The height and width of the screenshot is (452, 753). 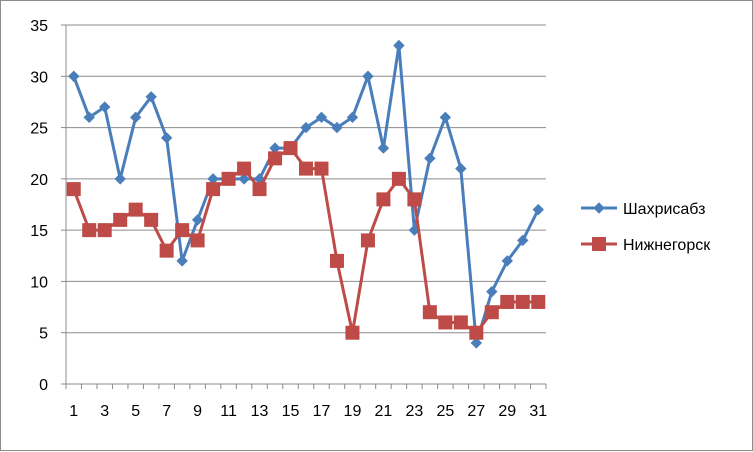 What do you see at coordinates (39, 77) in the screenshot?
I see `y-tick-label: 30` at bounding box center [39, 77].